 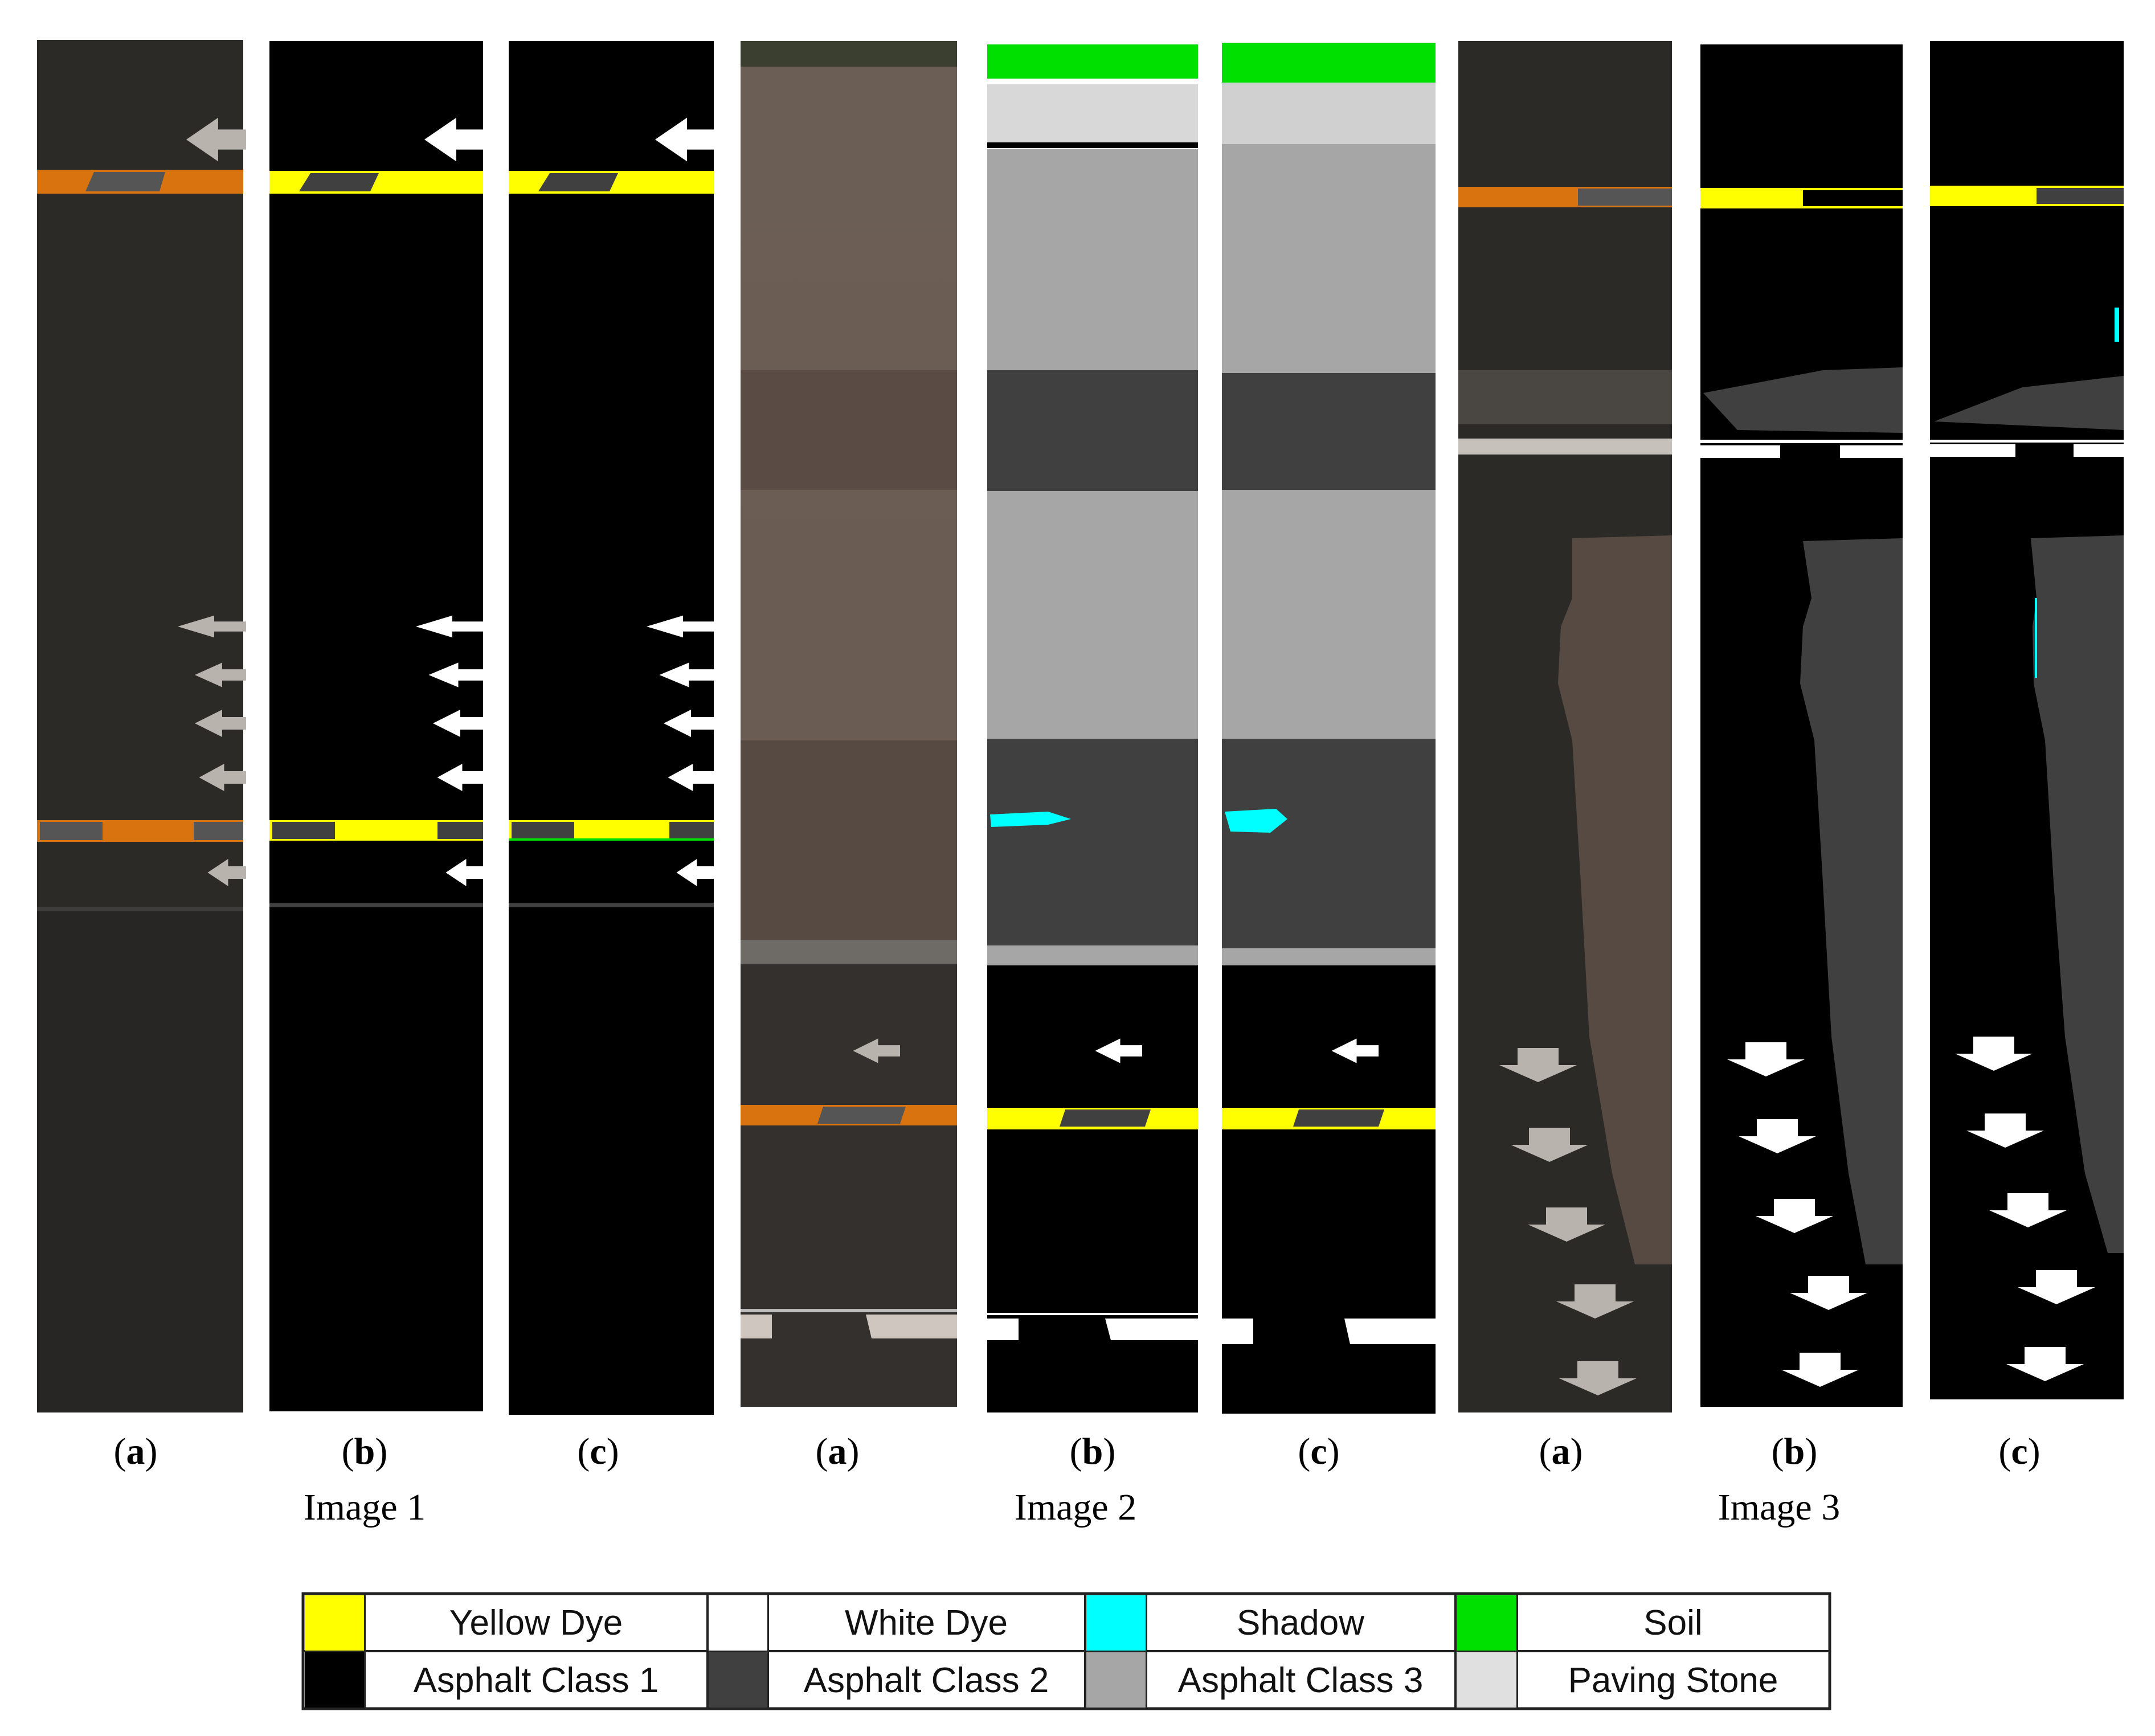 I want to click on image2-panel-c, so click(x=1329, y=728).